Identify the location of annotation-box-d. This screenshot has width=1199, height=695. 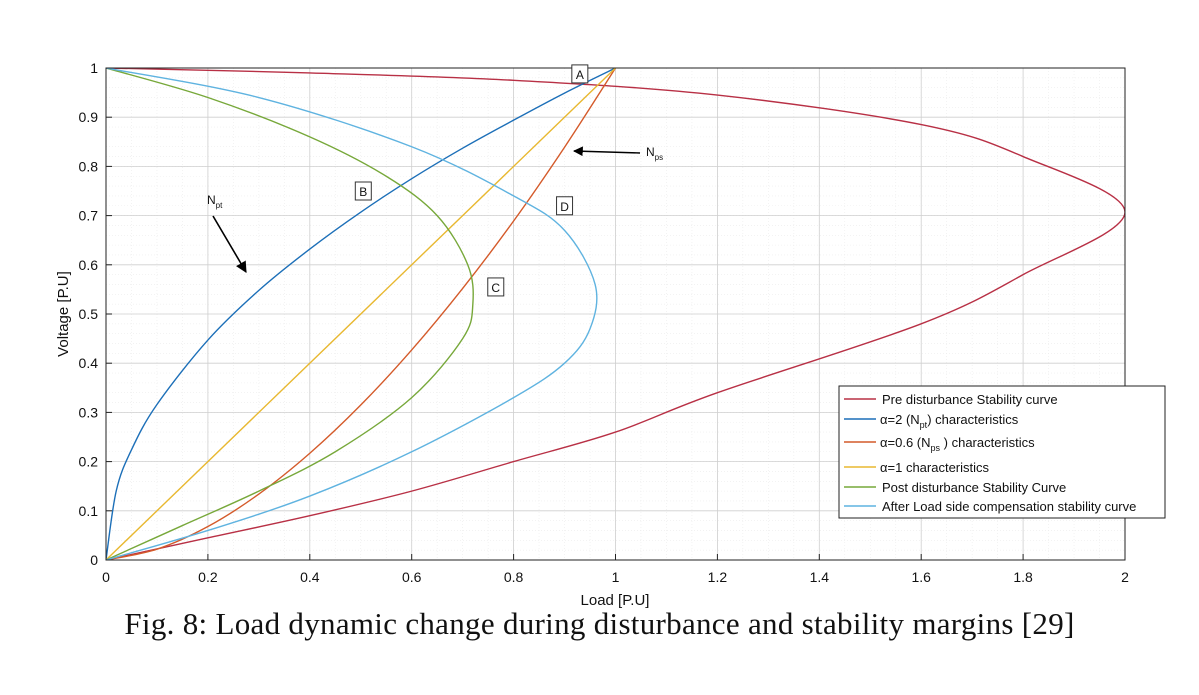
(565, 206).